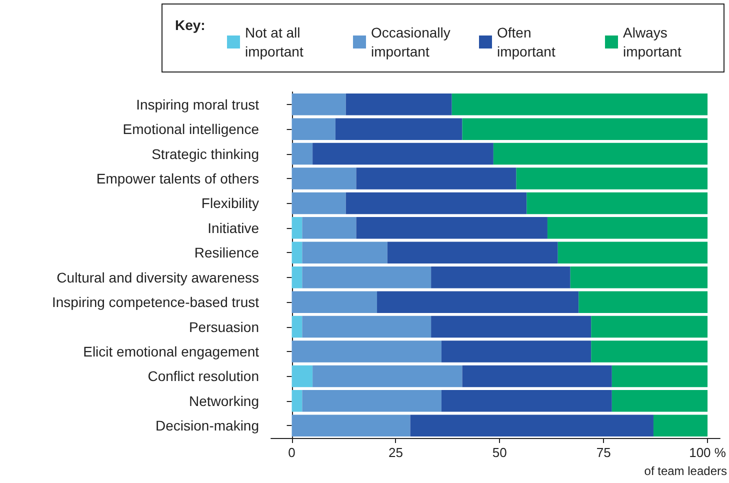  What do you see at coordinates (526, 42) in the screenshot?
I see `legend-label: Often important` at bounding box center [526, 42].